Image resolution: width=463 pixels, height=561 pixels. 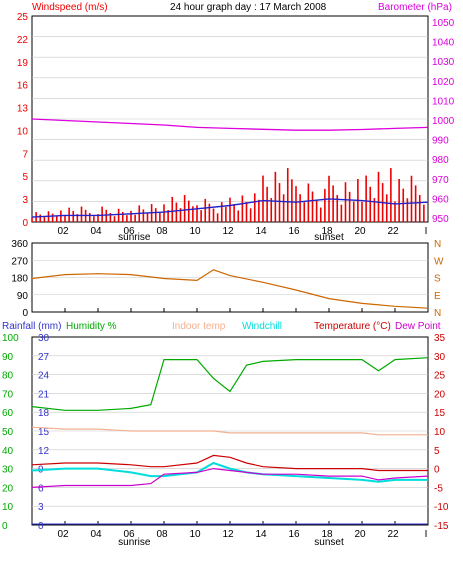 What do you see at coordinates (25, 200) in the screenshot?
I see `wind-y-tick: 3` at bounding box center [25, 200].